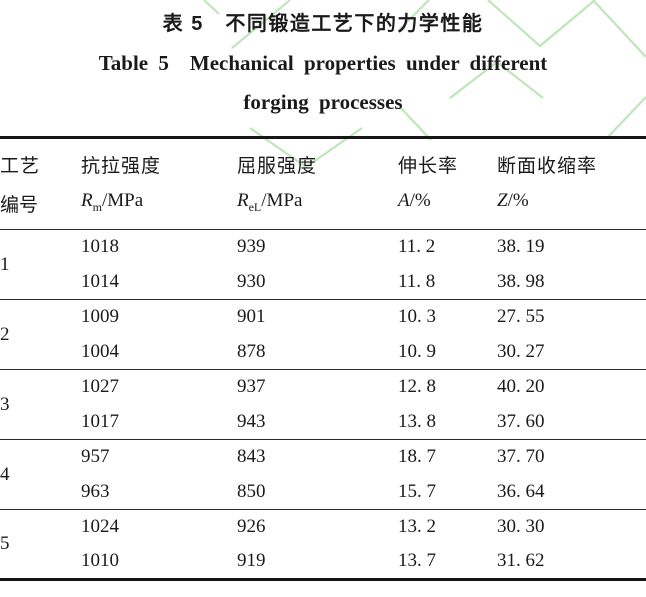 The width and height of the screenshot is (646, 597). Describe the element at coordinates (317, 422) in the screenshot. I see `table-cell: 943` at that location.